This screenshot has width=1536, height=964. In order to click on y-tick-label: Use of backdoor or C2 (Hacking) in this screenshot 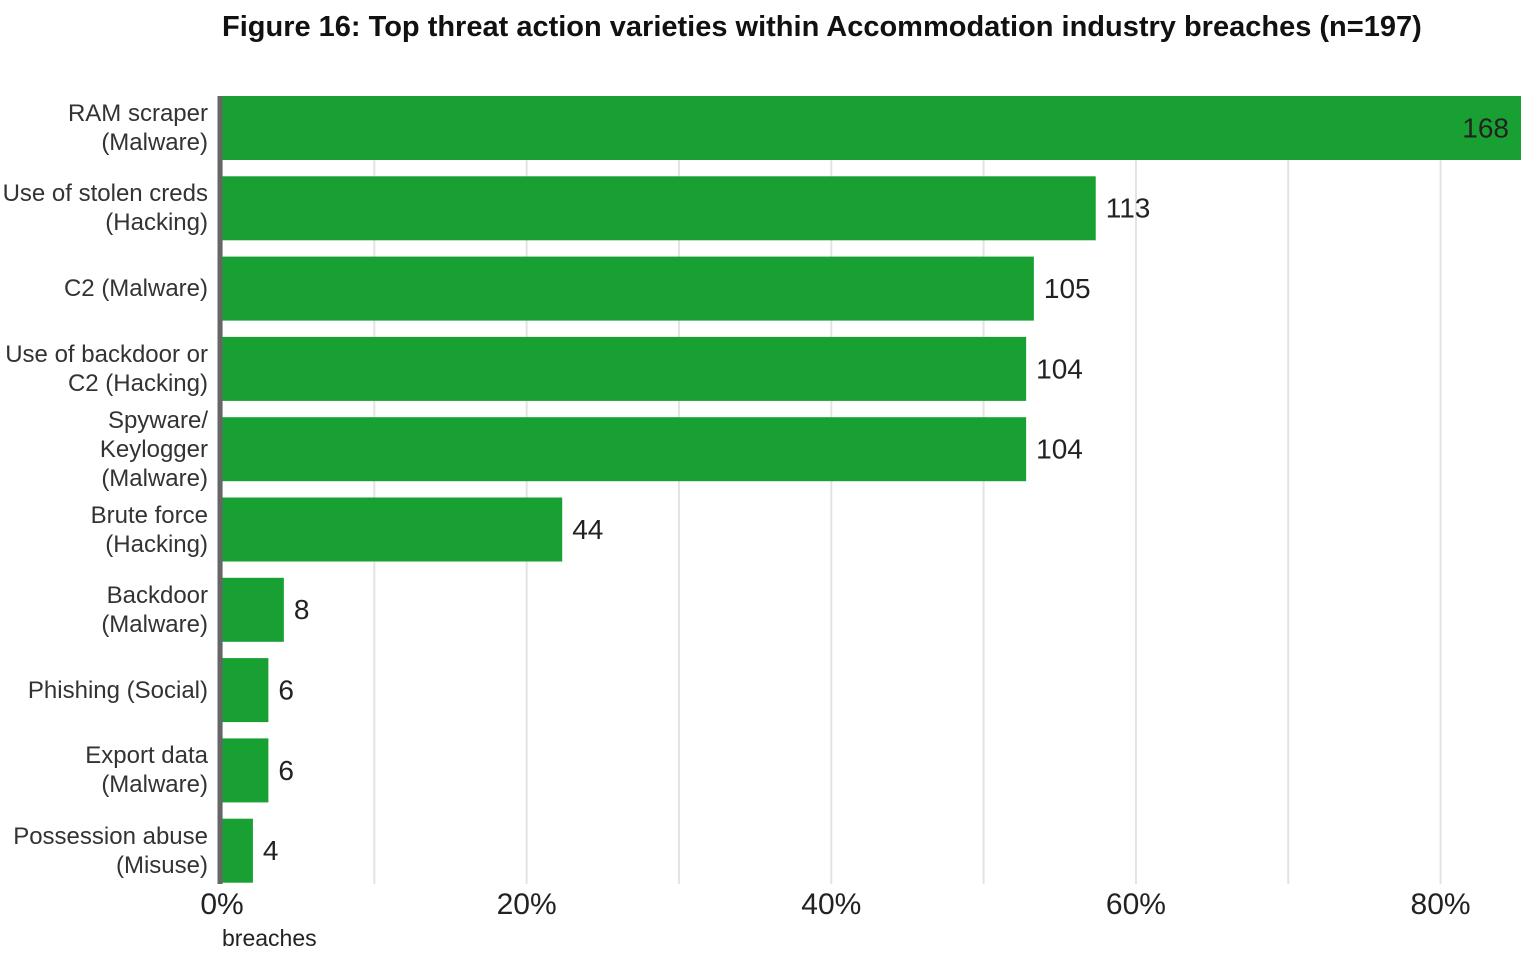, I will do `click(106, 368)`.